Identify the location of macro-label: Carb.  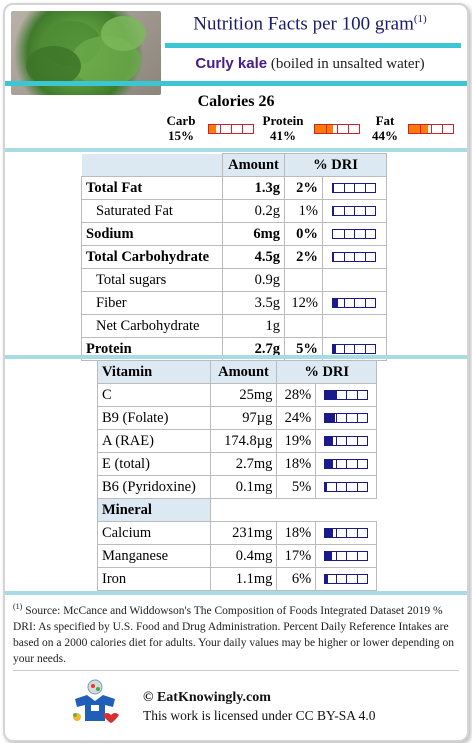
(181, 120).